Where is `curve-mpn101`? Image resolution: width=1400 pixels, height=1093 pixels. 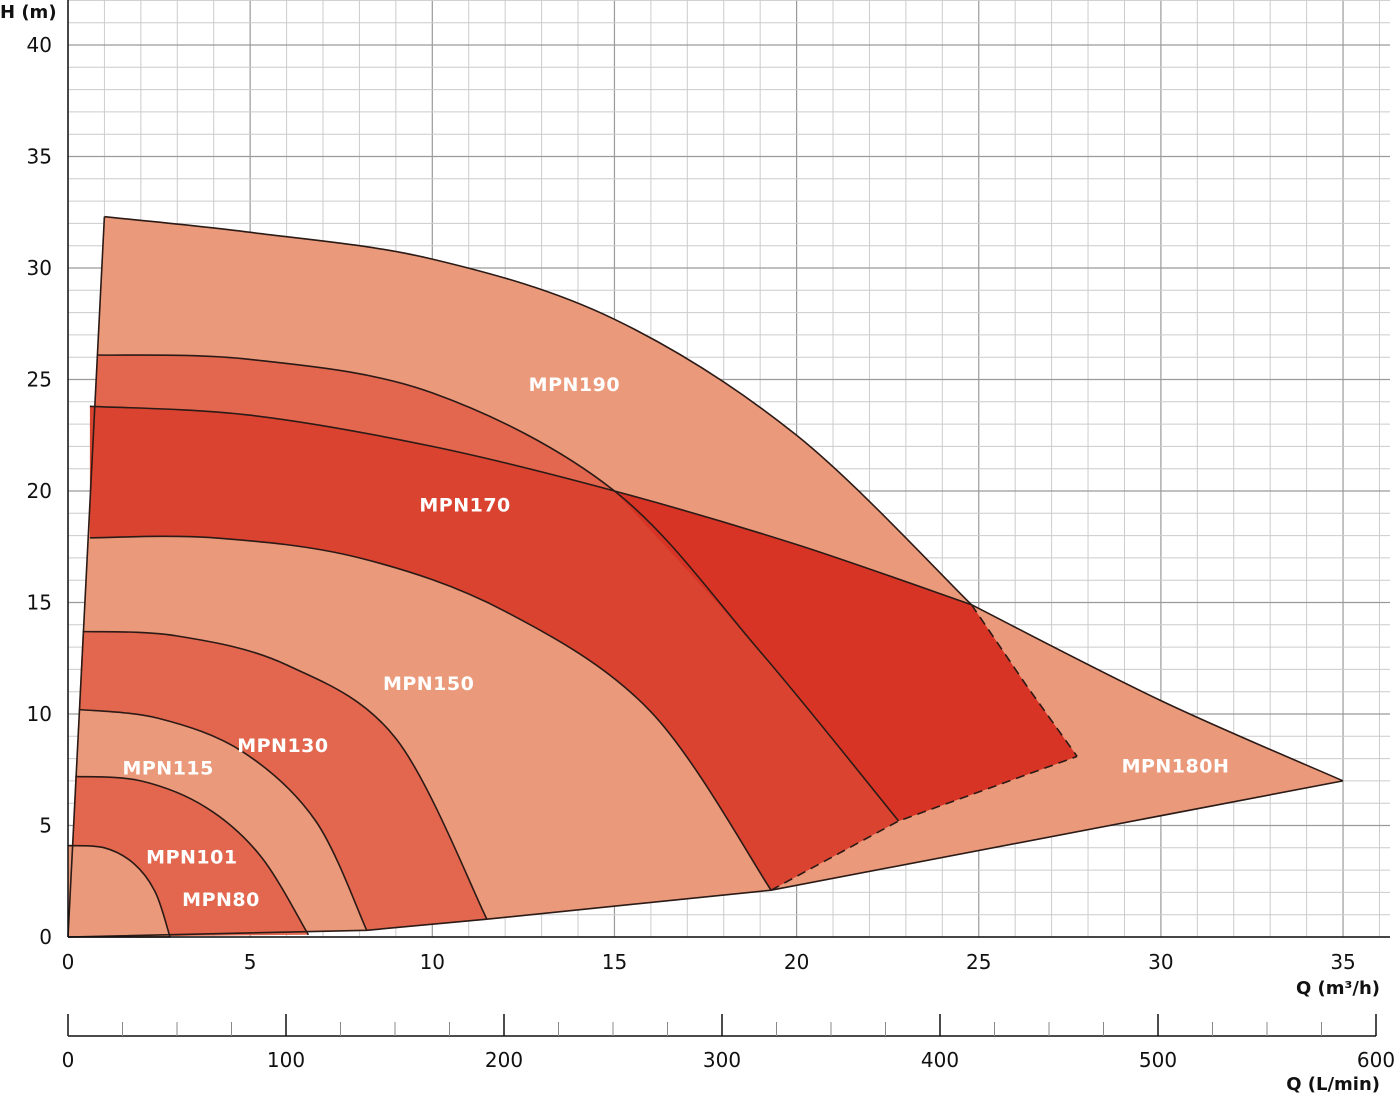
curve-mpn101 is located at coordinates (192, 855).